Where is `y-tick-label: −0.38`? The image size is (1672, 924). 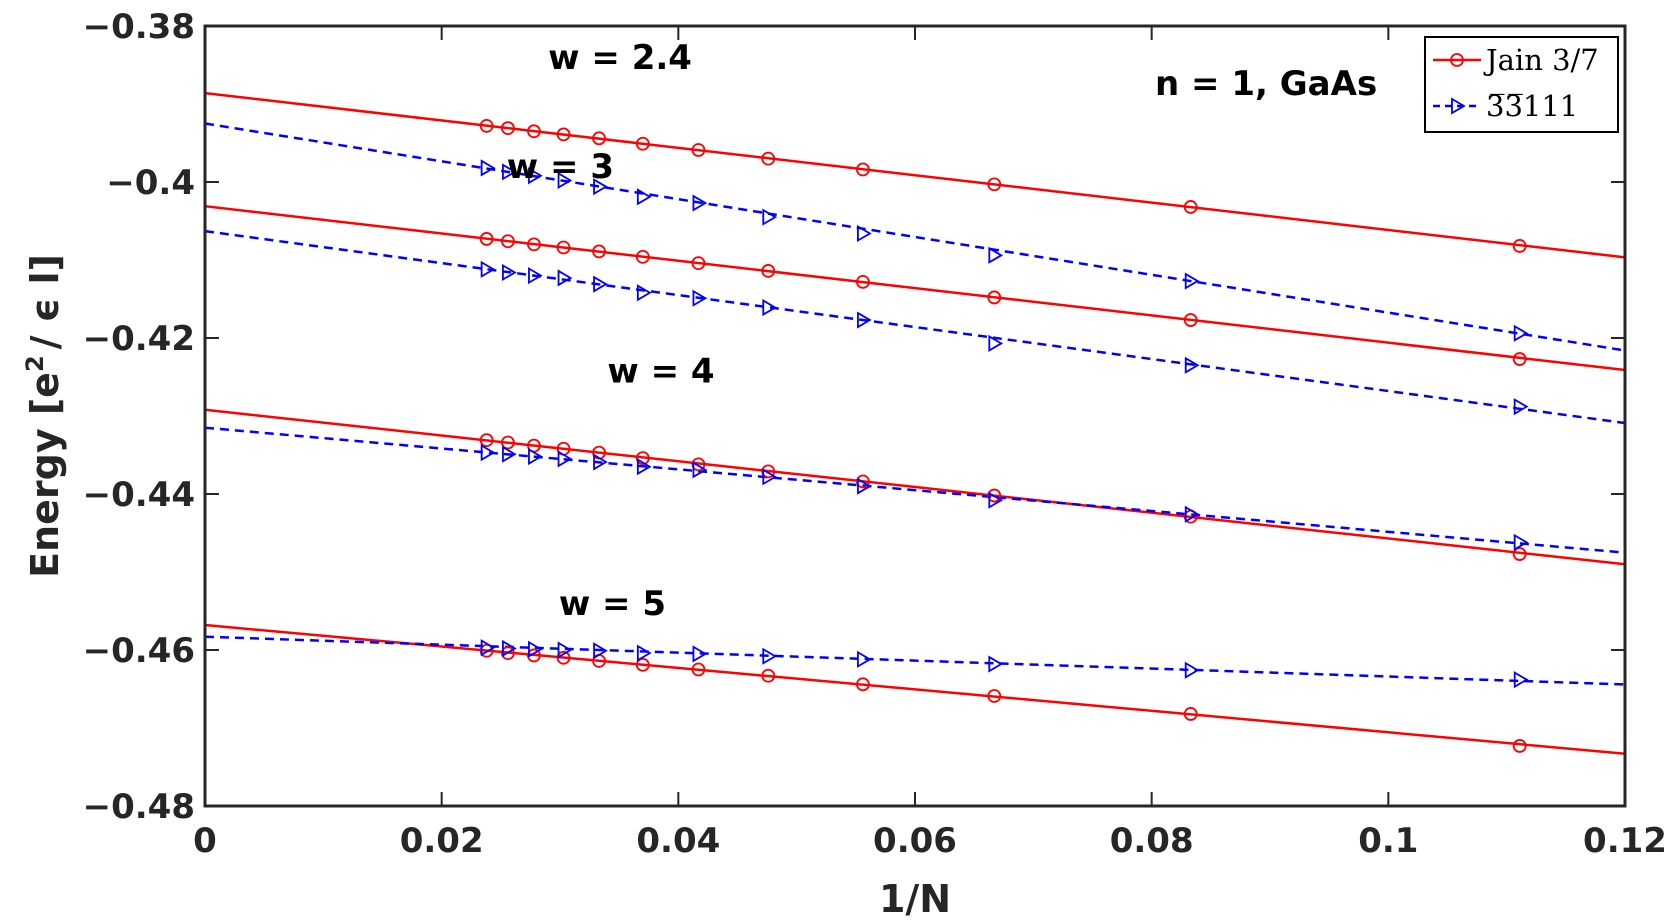
y-tick-label: −0.38 is located at coordinates (139, 27).